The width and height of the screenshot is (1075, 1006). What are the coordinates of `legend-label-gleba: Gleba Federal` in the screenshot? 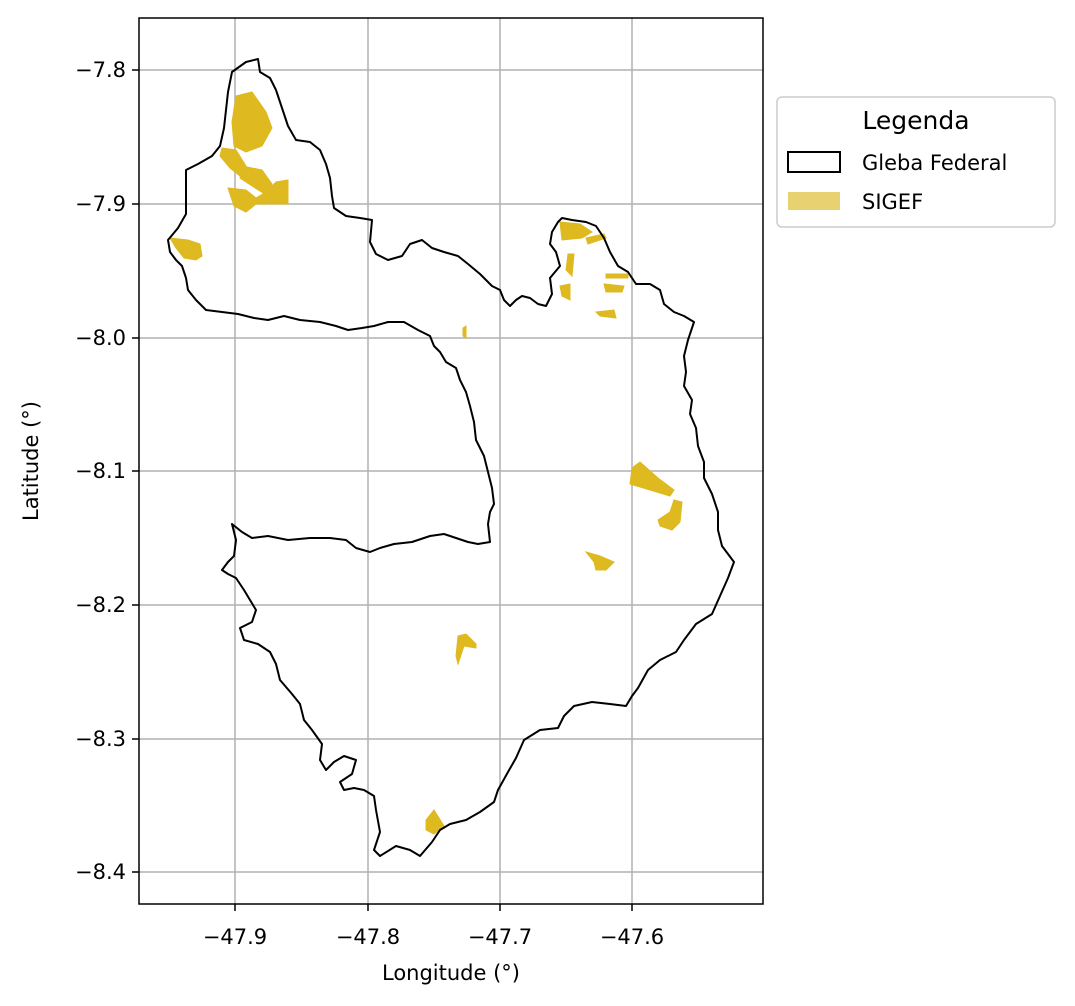 It's located at (934, 163).